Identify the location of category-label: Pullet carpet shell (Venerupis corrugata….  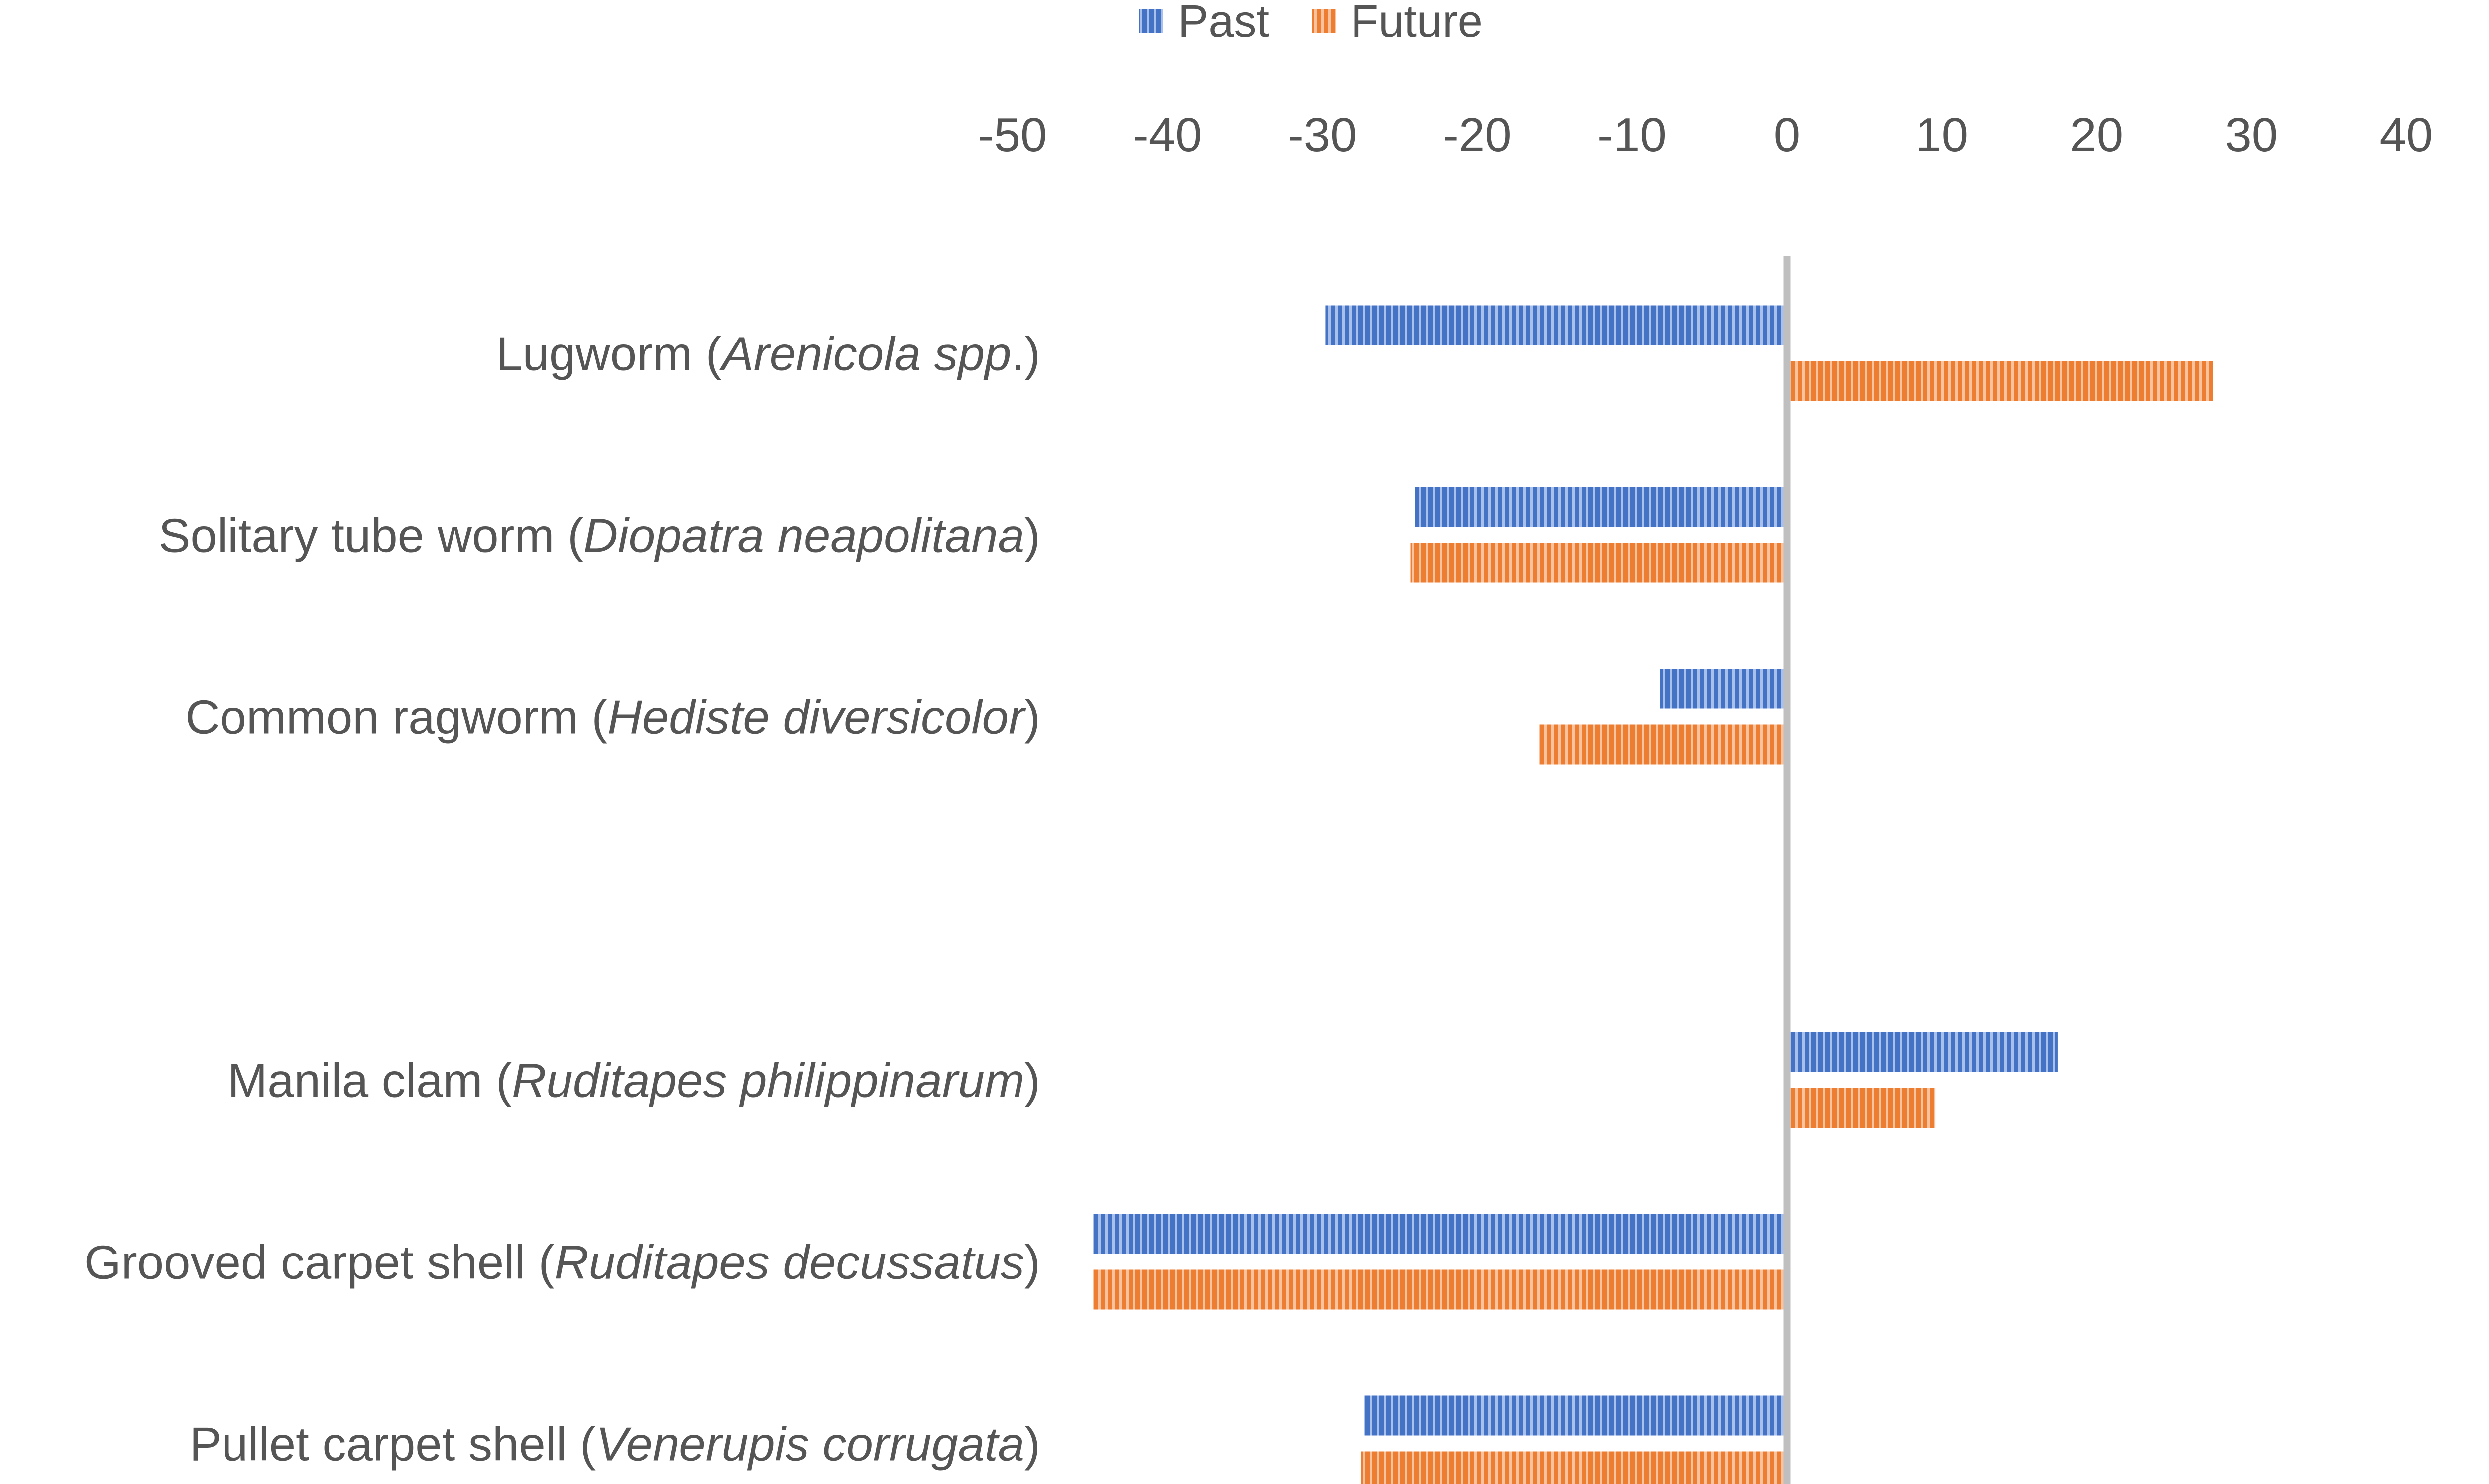
(615, 1444).